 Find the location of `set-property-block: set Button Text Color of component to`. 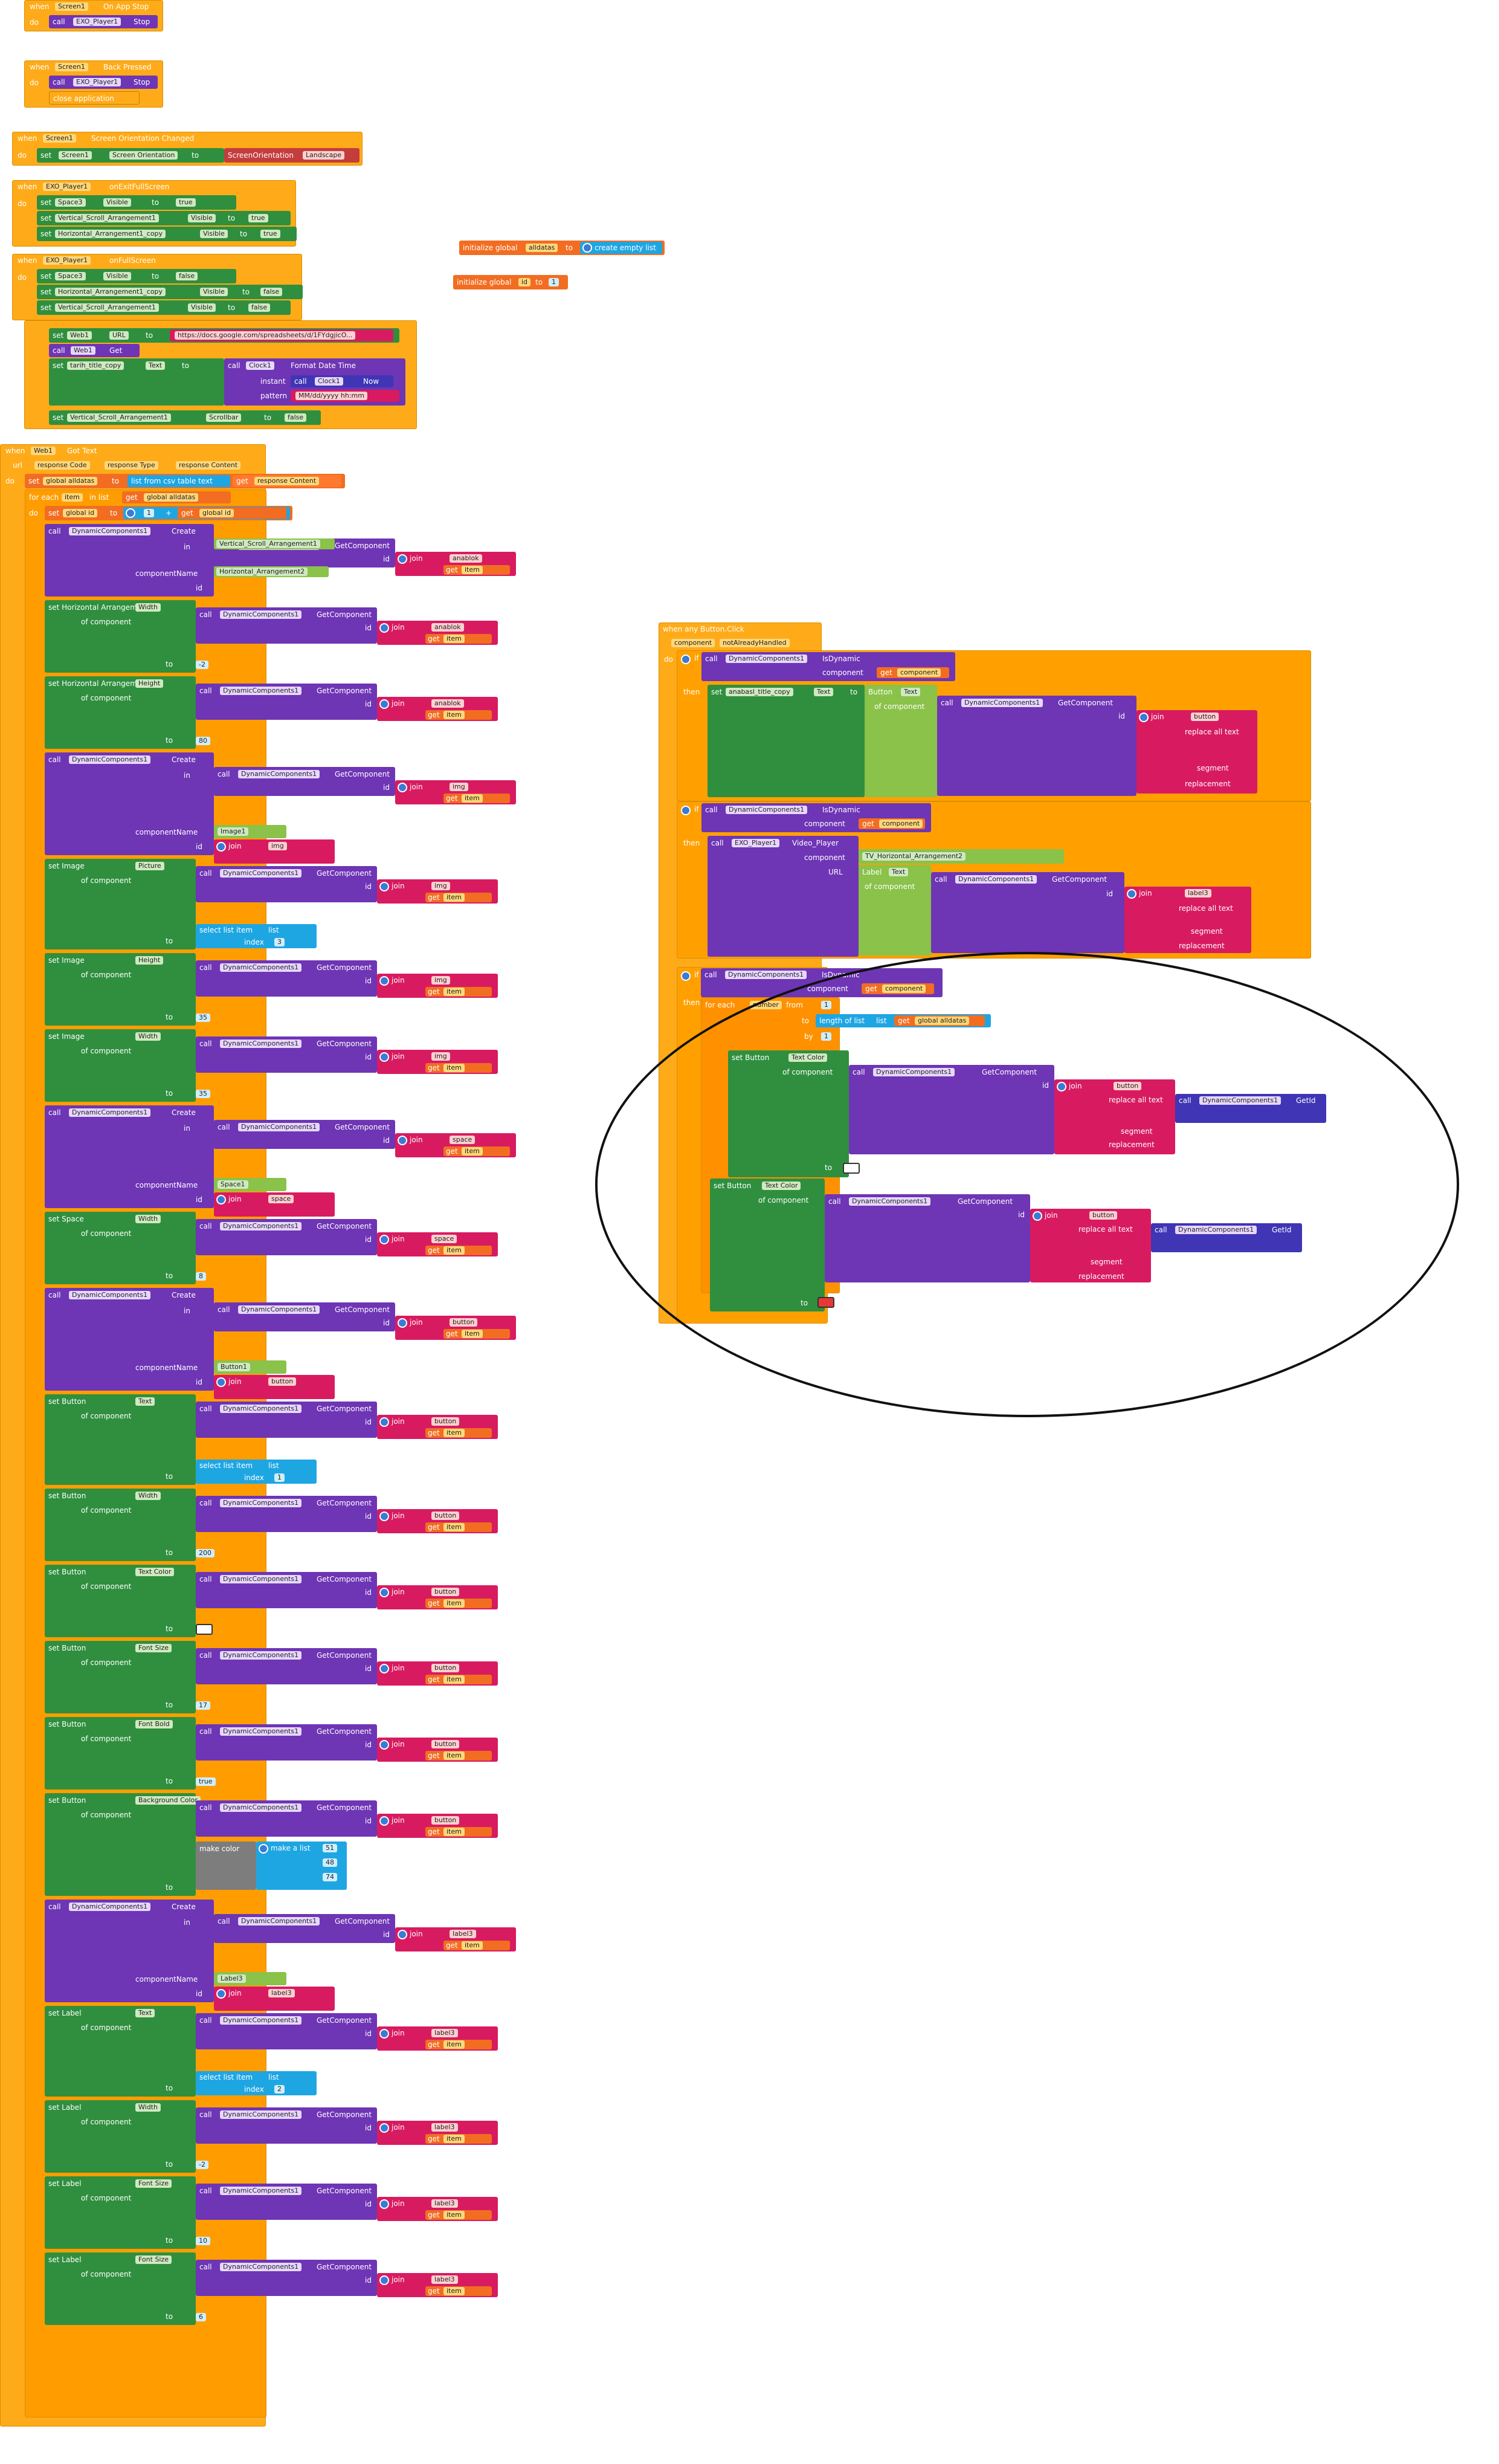

set-property-block: set Button Text Color of component to is located at coordinates (121, 1601).